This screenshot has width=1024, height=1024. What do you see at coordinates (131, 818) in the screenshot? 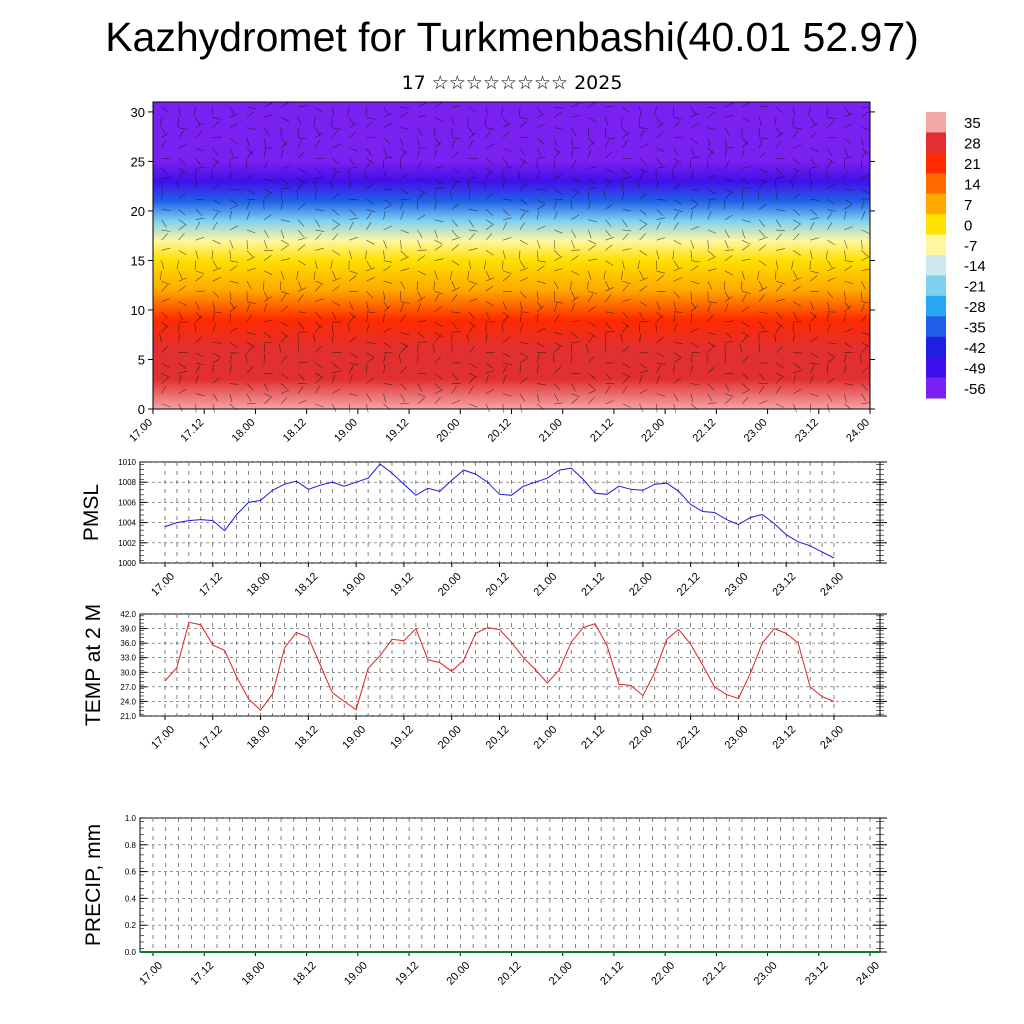
I see `y-tick-label: 1.0` at bounding box center [131, 818].